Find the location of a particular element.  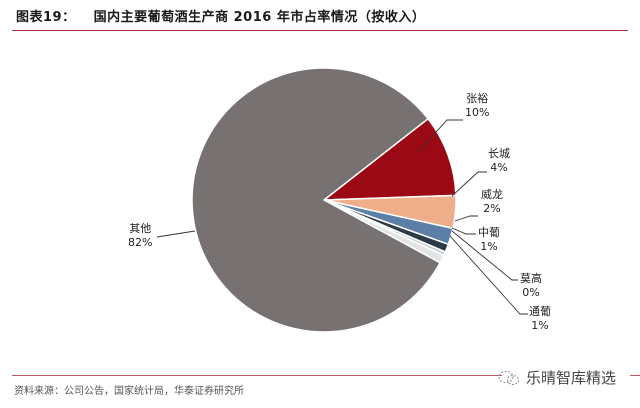

label-zhangyu: 张裕 10% is located at coordinates (477, 106).